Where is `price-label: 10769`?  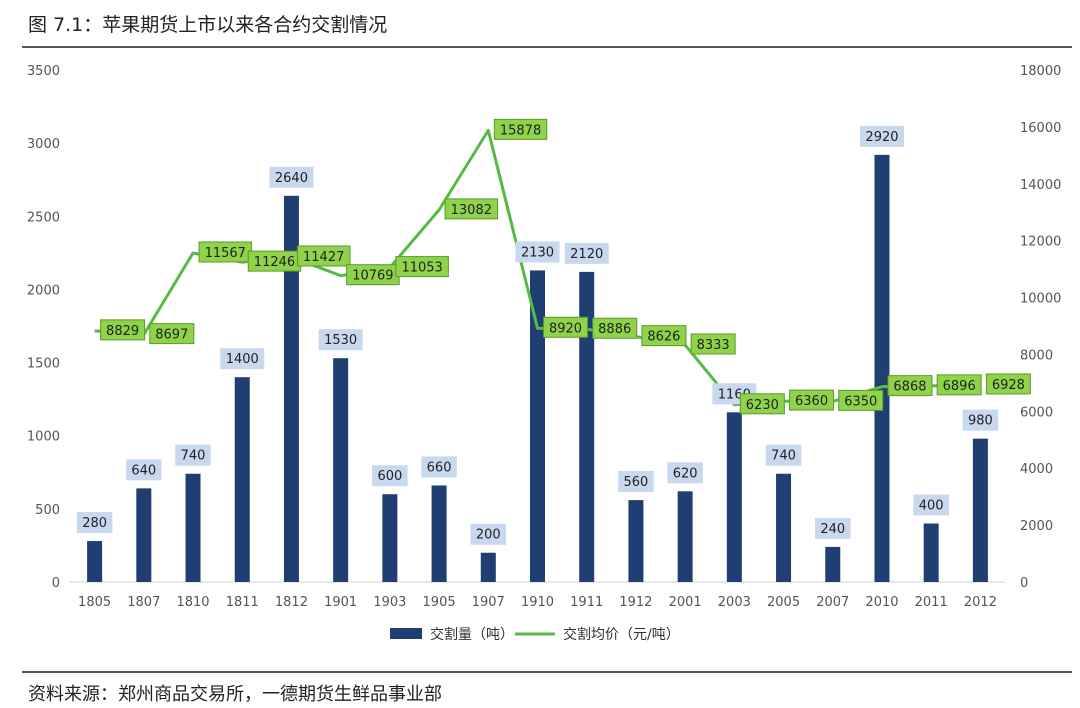
price-label: 10769 is located at coordinates (372, 276).